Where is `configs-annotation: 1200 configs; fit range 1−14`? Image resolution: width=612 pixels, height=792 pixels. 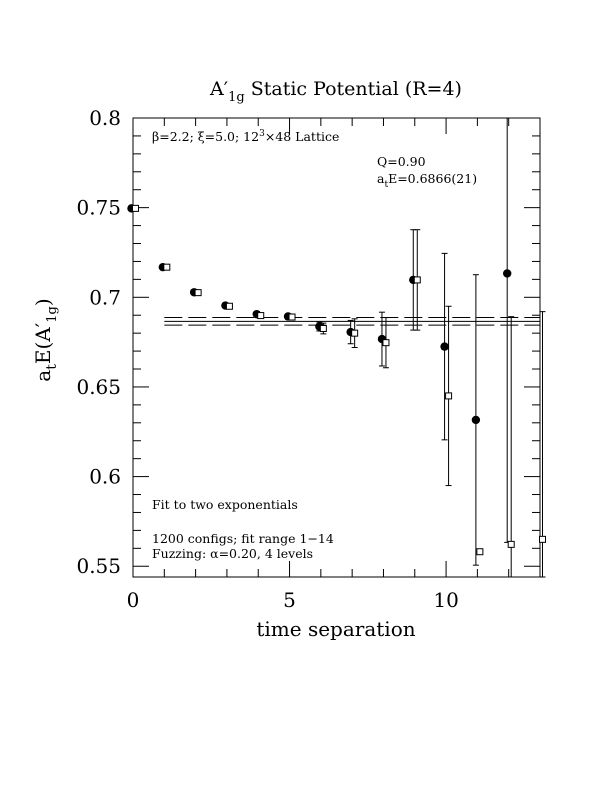
configs-annotation: 1200 configs; fit range 1−14 is located at coordinates (243, 538).